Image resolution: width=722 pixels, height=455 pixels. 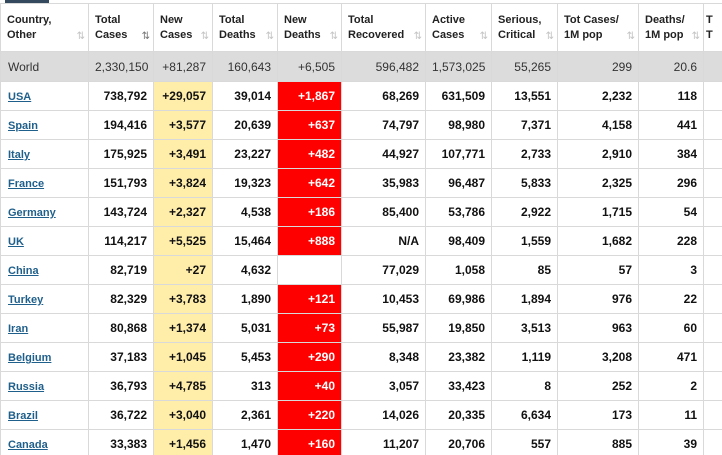 I want to click on country-link: Turkey, so click(x=26, y=300).